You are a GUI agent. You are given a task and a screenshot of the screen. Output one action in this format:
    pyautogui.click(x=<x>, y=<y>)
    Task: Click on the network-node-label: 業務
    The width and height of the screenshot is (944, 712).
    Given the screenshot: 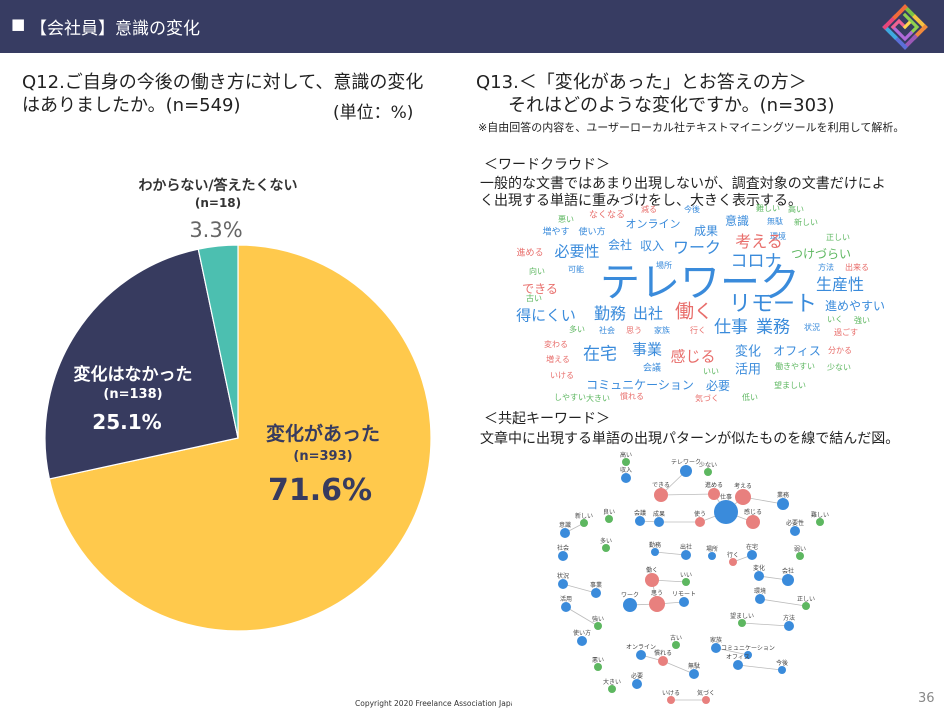 What is the action you would take?
    pyautogui.click(x=783, y=495)
    